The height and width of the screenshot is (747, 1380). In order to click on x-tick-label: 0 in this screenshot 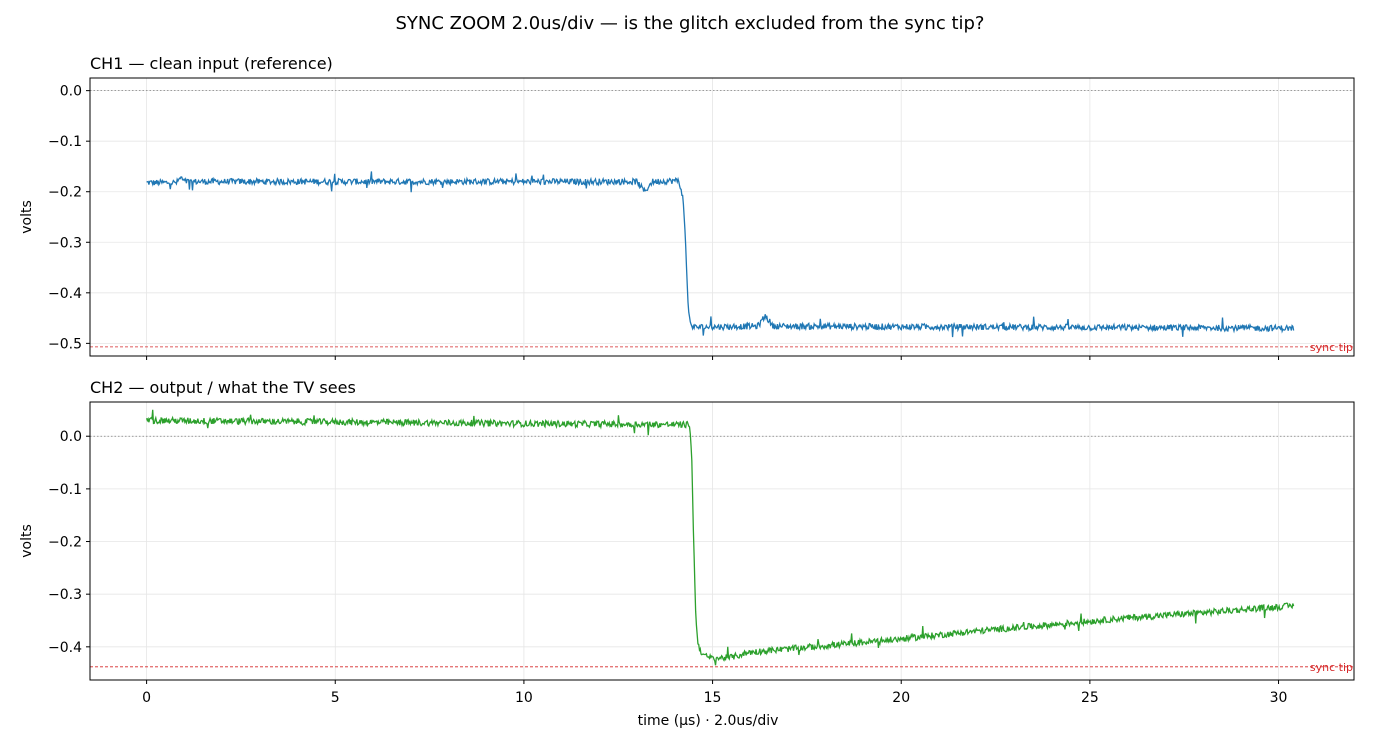, I will do `click(146, 698)`.